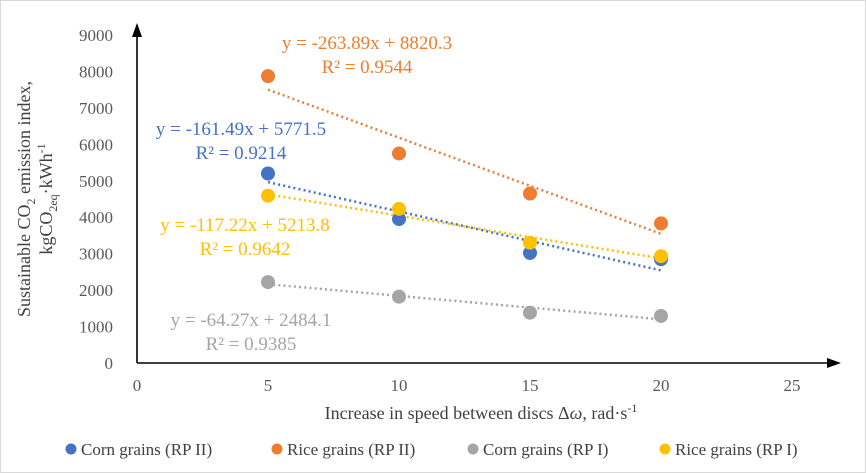 Image resolution: width=866 pixels, height=473 pixels. What do you see at coordinates (351, 449) in the screenshot?
I see `legend-label: Rice grains (RP II)` at bounding box center [351, 449].